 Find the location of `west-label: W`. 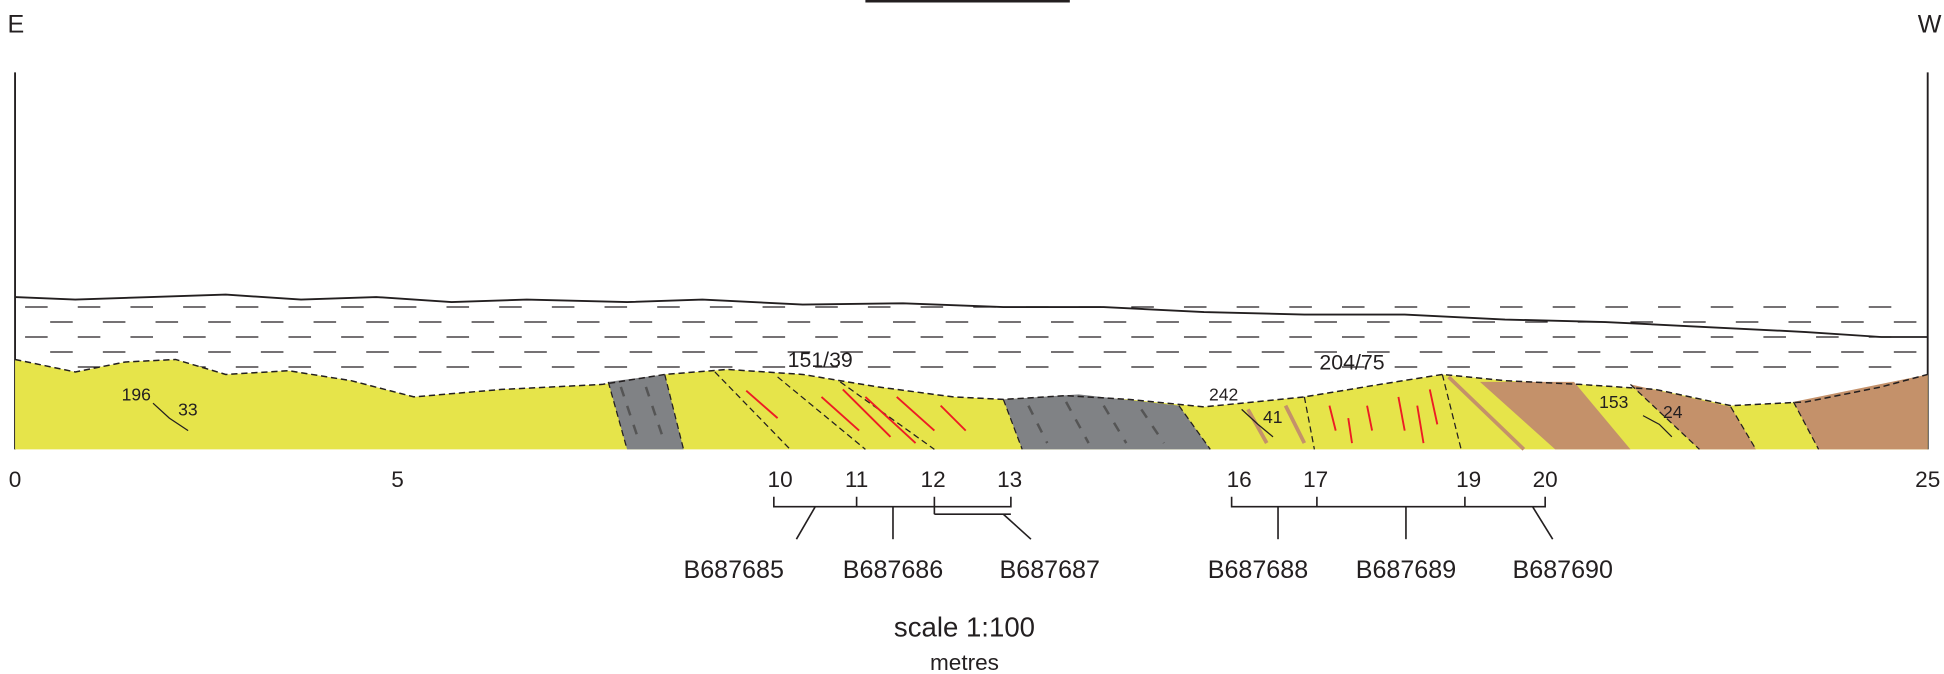

west-label: W is located at coordinates (1930, 25).